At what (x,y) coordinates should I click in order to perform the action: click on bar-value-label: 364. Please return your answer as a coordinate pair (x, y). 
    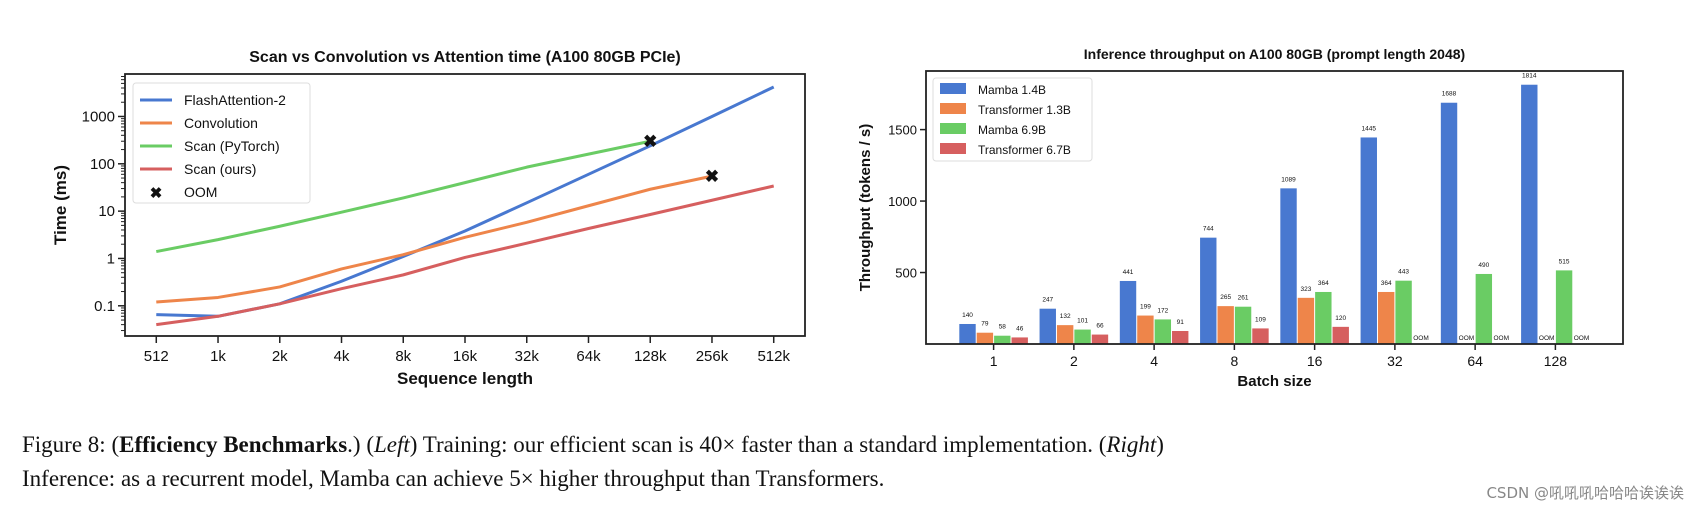
    Looking at the image, I should click on (1386, 283).